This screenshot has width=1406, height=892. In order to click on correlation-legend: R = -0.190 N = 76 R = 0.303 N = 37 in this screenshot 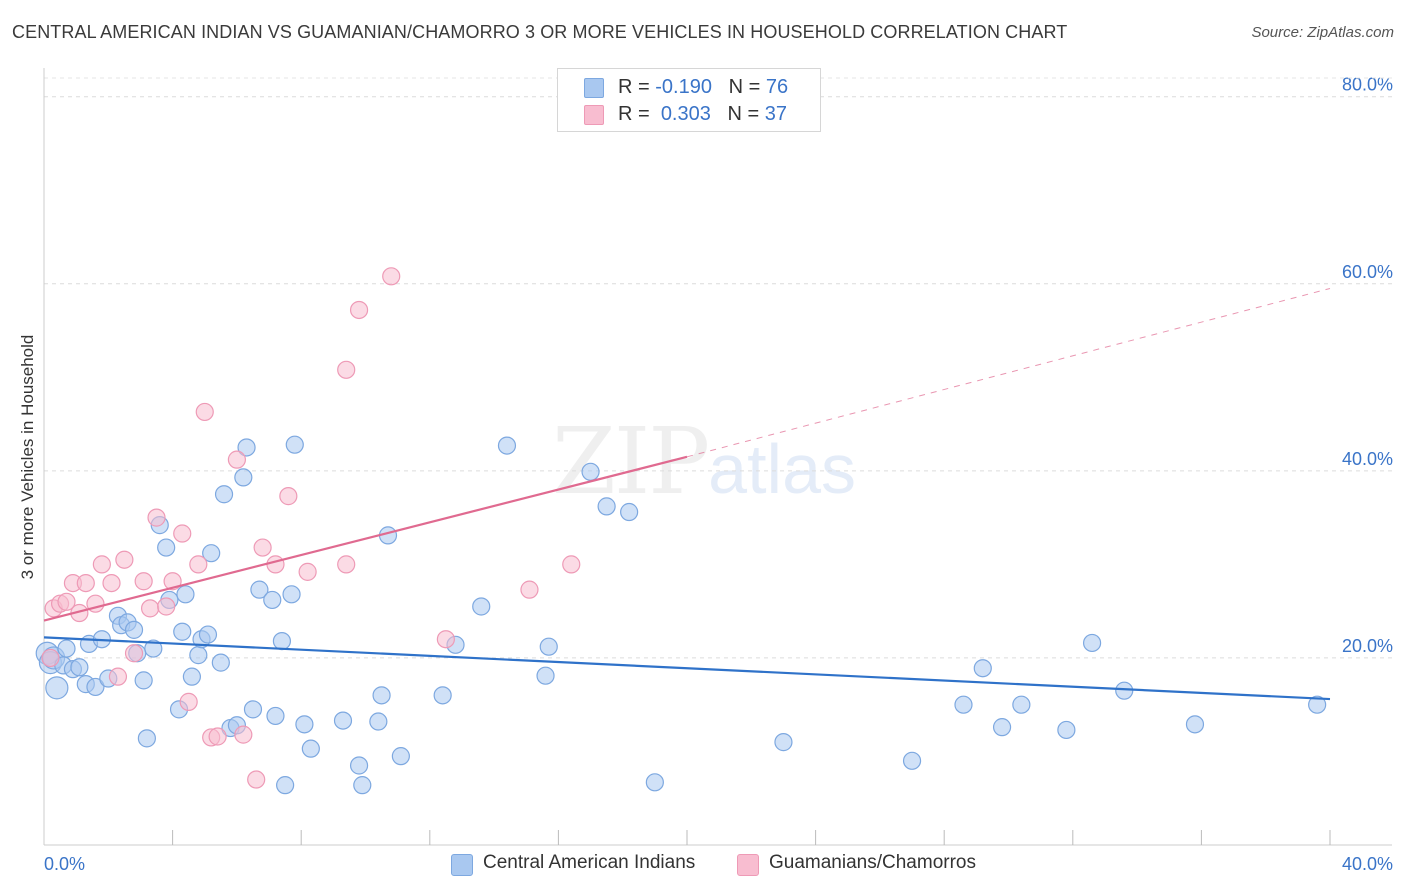, I will do `click(689, 100)`.